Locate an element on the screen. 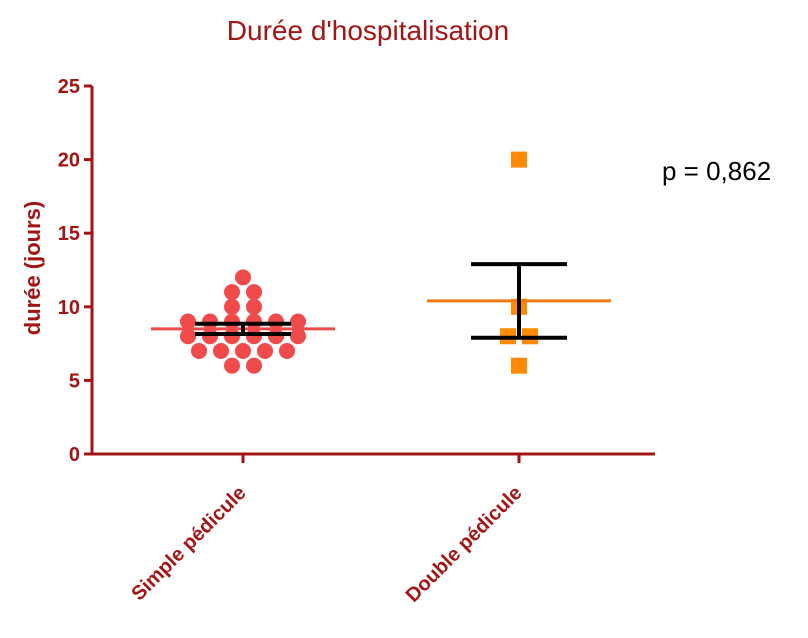 This screenshot has width=808, height=638. y-tick-label: 20 is located at coordinates (69, 161).